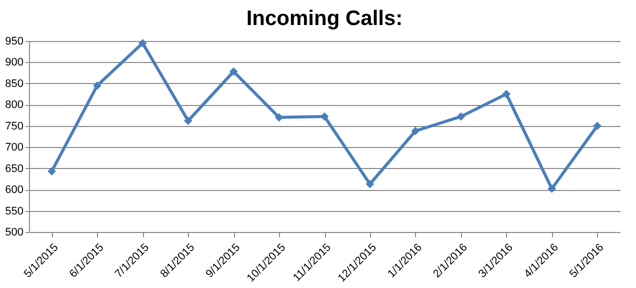 The image size is (636, 288). What do you see at coordinates (14, 232) in the screenshot?
I see `y-tick-label: 500` at bounding box center [14, 232].